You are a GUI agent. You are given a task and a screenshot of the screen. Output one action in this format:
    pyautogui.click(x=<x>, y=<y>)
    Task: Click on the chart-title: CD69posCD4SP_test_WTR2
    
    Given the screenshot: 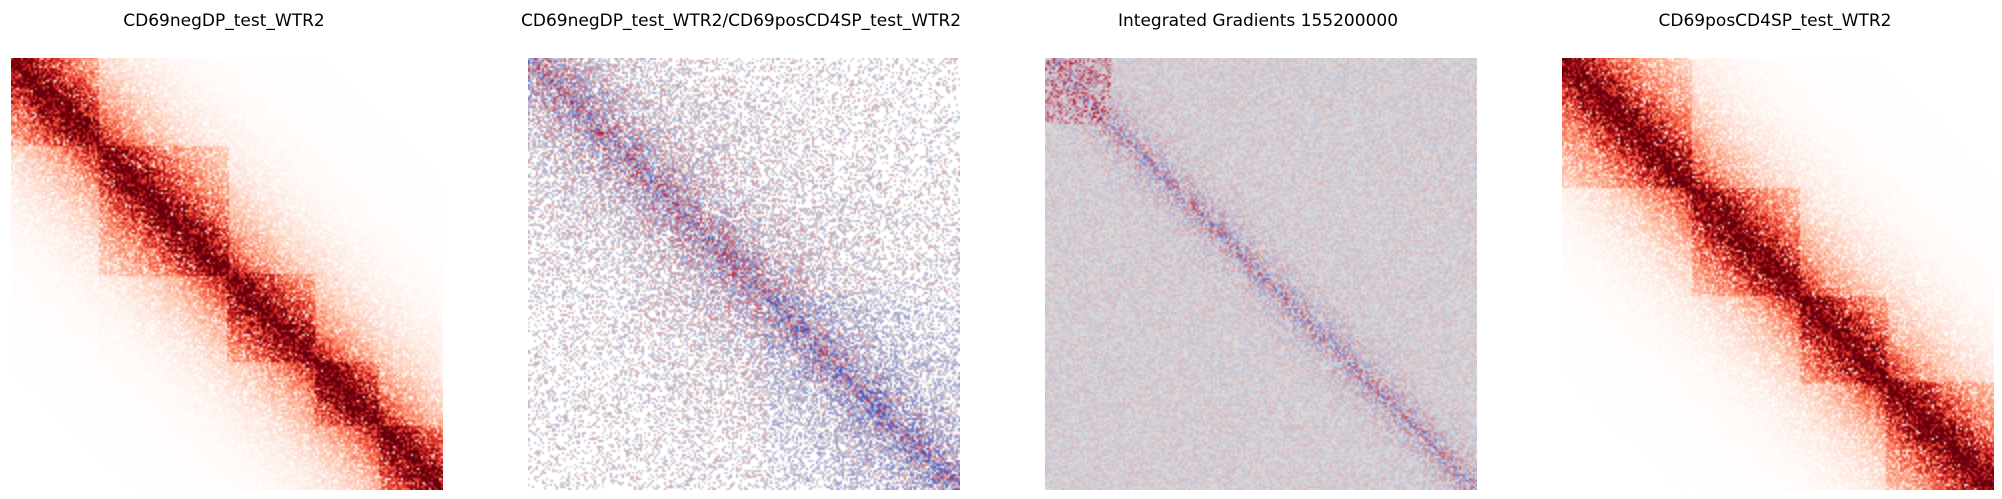 What is the action you would take?
    pyautogui.click(x=1775, y=21)
    